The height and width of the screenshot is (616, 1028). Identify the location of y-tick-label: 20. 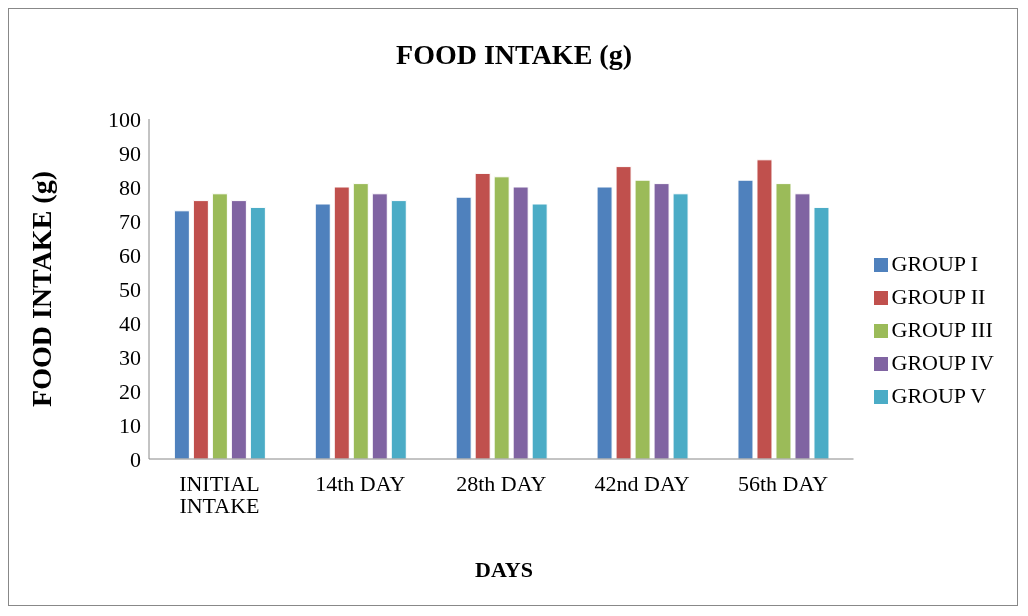
(130, 391).